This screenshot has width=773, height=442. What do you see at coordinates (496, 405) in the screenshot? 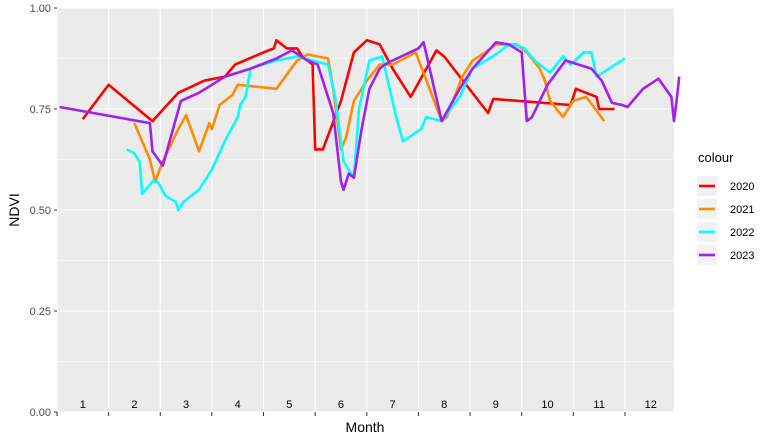
I see `month-label: 9` at bounding box center [496, 405].